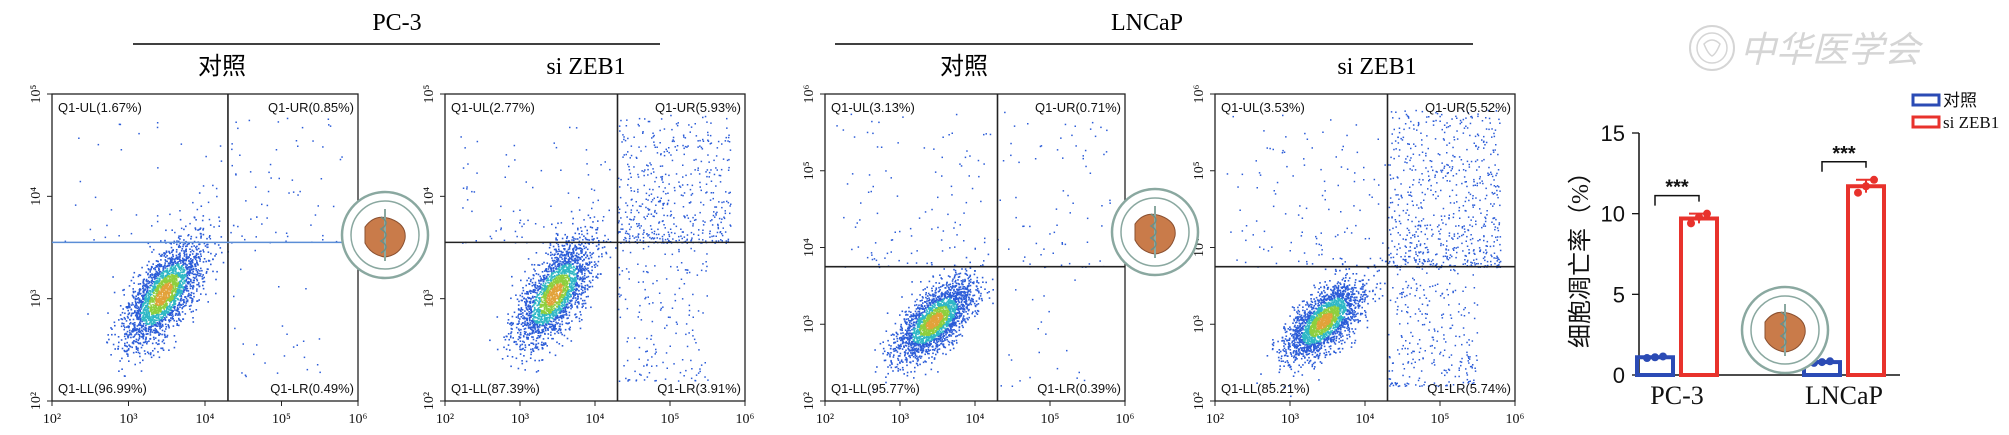 This screenshot has height=435, width=2009. Describe the element at coordinates (1154, 45) in the screenshot. I see `group-header-lncap: LNCaP 对照 si ZEB1` at that location.